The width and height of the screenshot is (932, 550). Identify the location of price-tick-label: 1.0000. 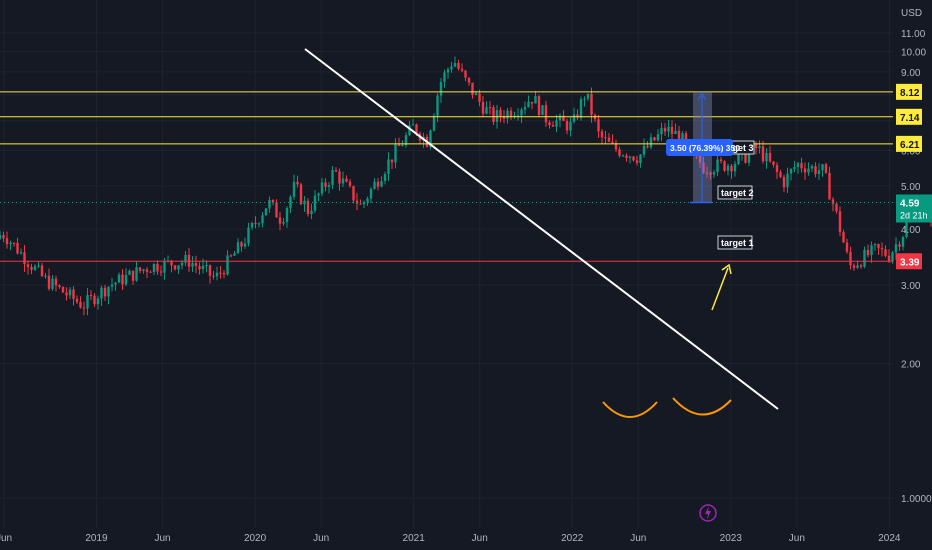
(916, 499).